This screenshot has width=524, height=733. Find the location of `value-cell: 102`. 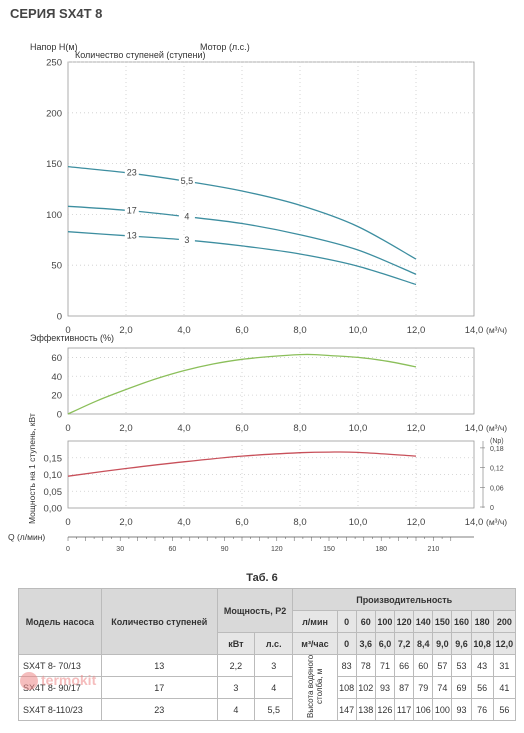

value-cell: 102 is located at coordinates (365, 687).